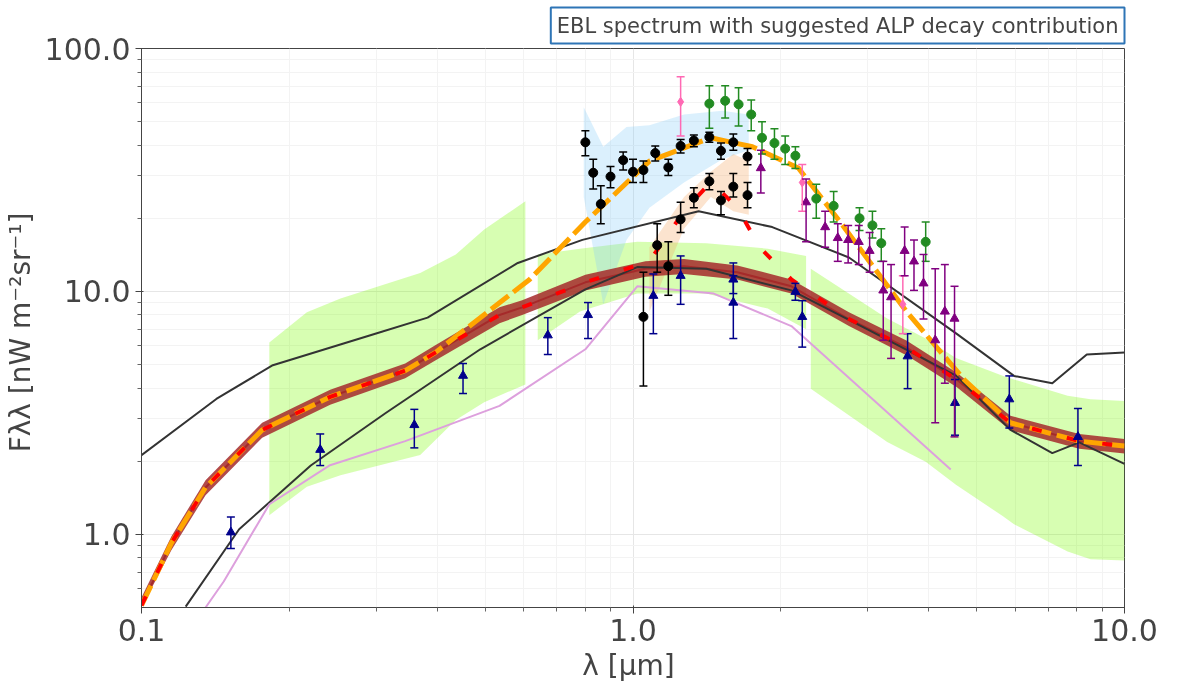 This screenshot has height=688, width=1184. Describe the element at coordinates (628, 665) in the screenshot. I see `x-axis-title: λ [μm]` at that location.